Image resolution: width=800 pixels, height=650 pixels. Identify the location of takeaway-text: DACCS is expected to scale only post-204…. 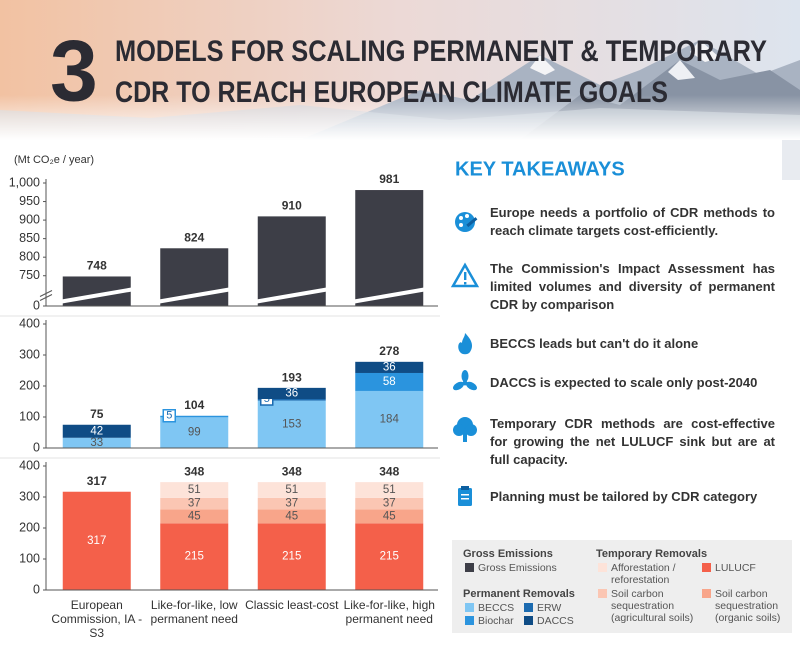
(624, 382).